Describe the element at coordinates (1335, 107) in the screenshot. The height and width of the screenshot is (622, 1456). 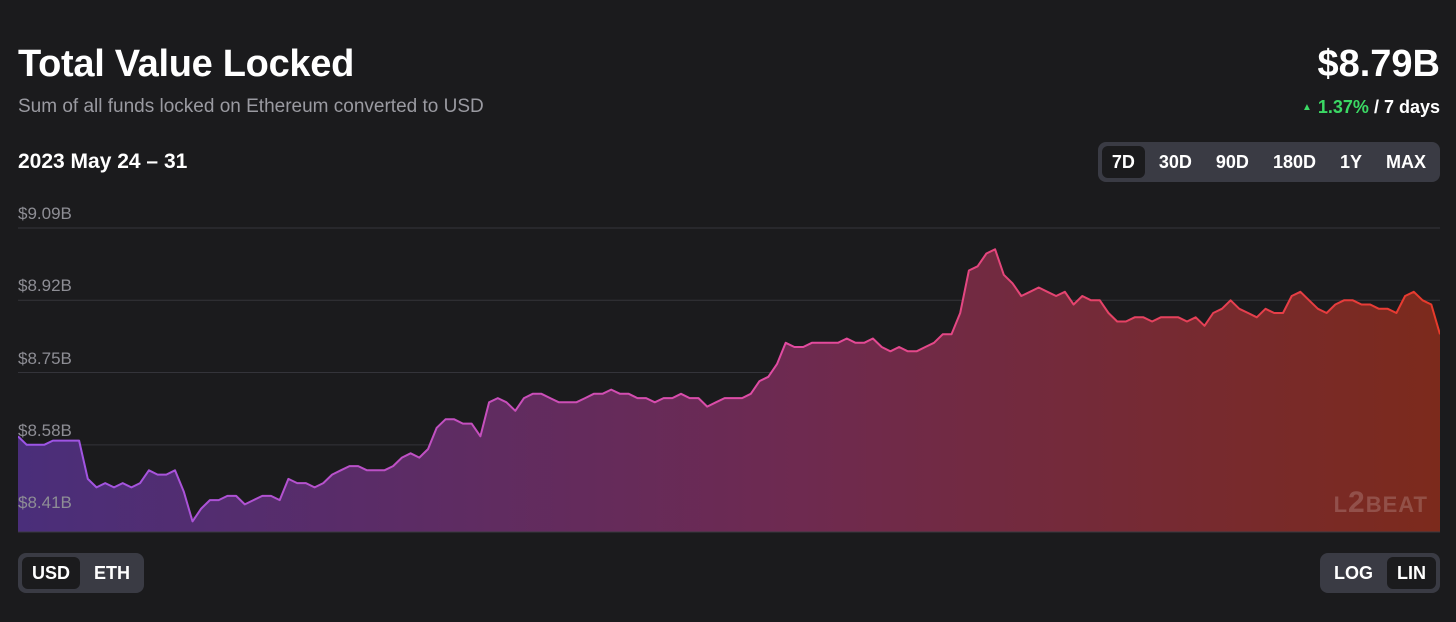
I see `change-up-indicator: ▲ 1.37%` at that location.